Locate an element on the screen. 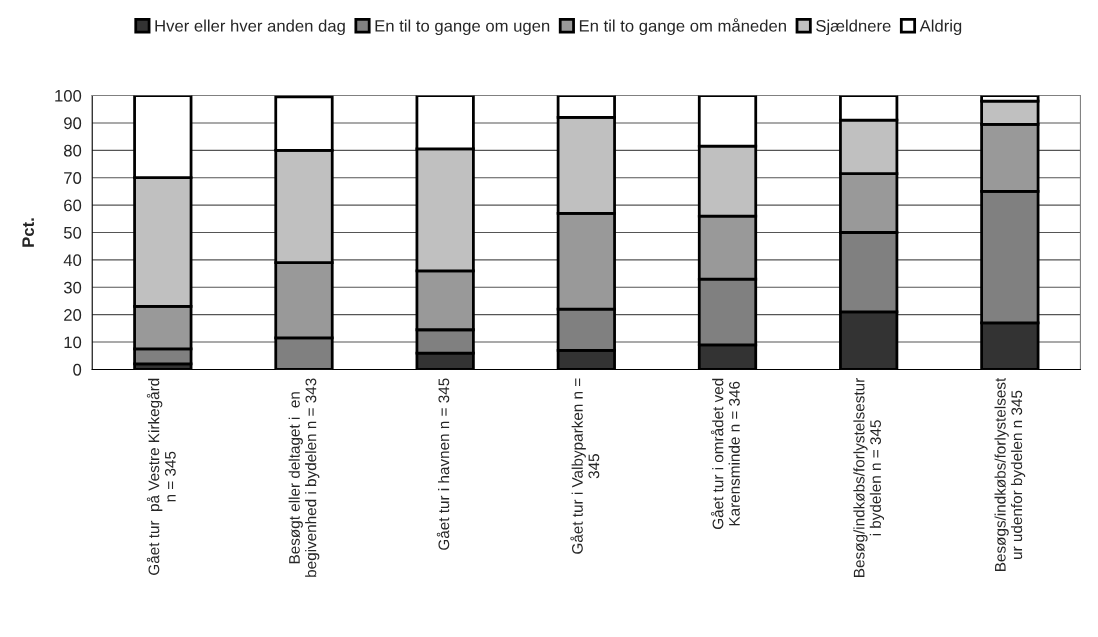 This screenshot has width=1098, height=637. x-tick-label: Besøg/indkøbs/forlystelsestur i bydelen n = 345 is located at coordinates (869, 477).